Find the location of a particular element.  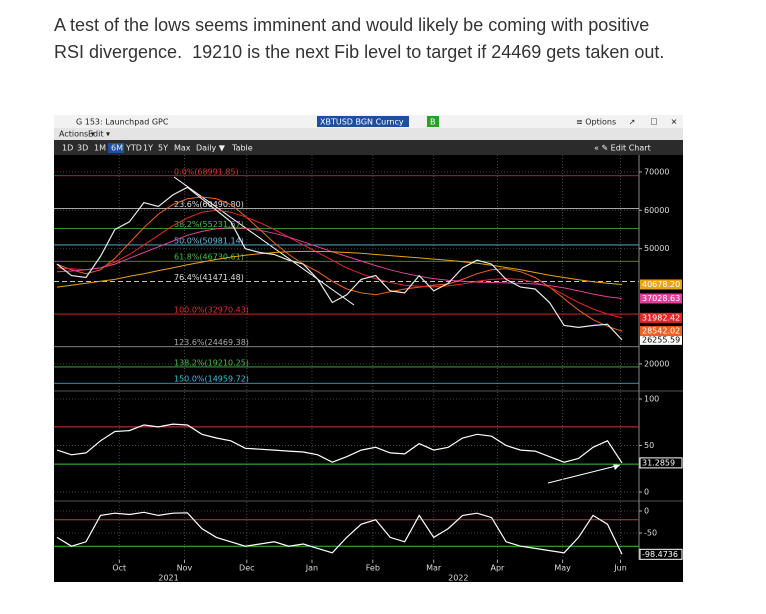

y-tick-label: -50 is located at coordinates (650, 533).